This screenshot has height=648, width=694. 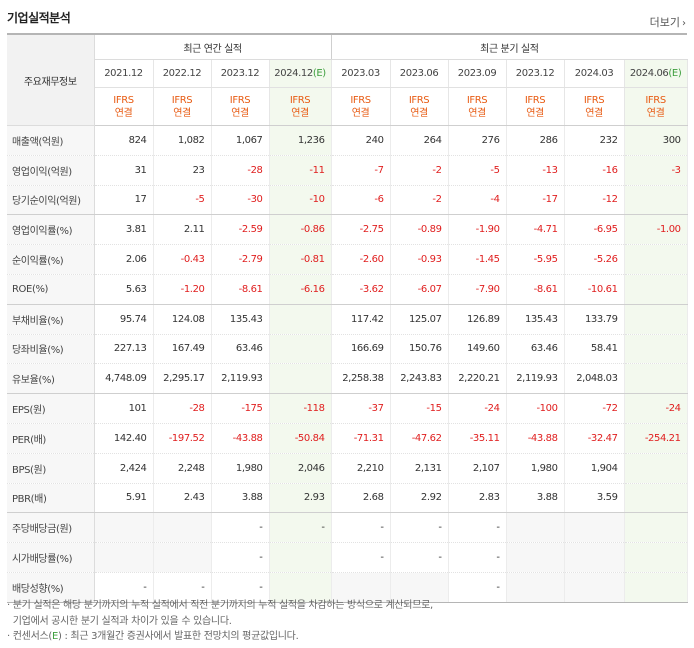 I want to click on period-header: 2024.03, so click(x=594, y=73).